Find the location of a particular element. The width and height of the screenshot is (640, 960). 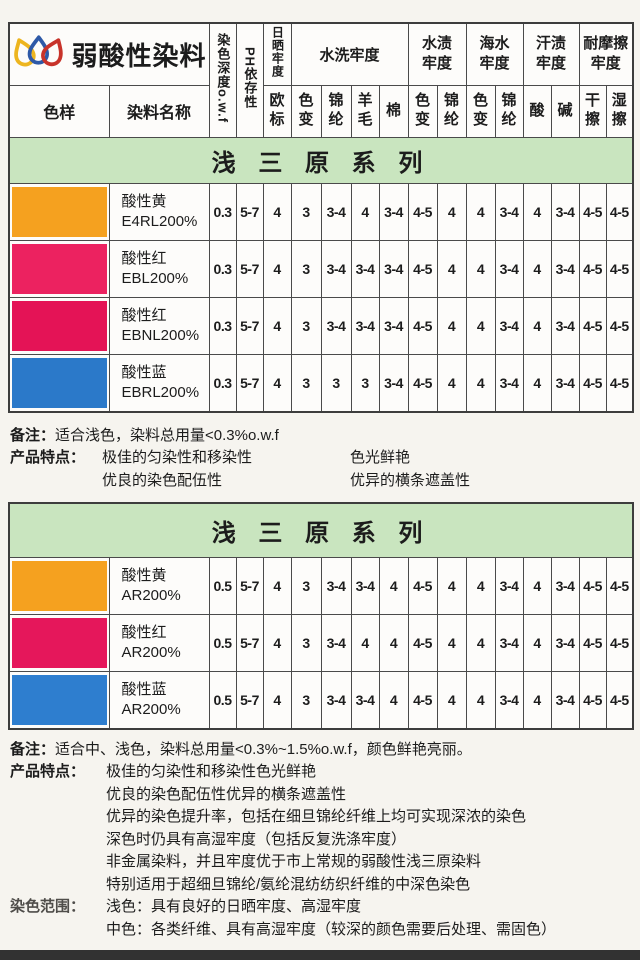

feature-text: 极佳的匀染性和移染性 is located at coordinates (177, 457).